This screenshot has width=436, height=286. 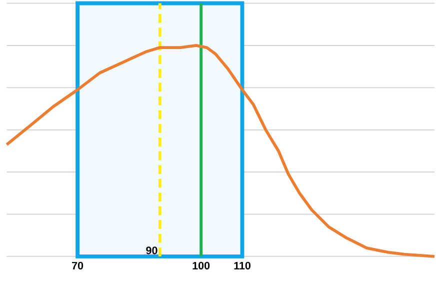 What do you see at coordinates (152, 250) in the screenshot?
I see `ref-line-label: 90` at bounding box center [152, 250].